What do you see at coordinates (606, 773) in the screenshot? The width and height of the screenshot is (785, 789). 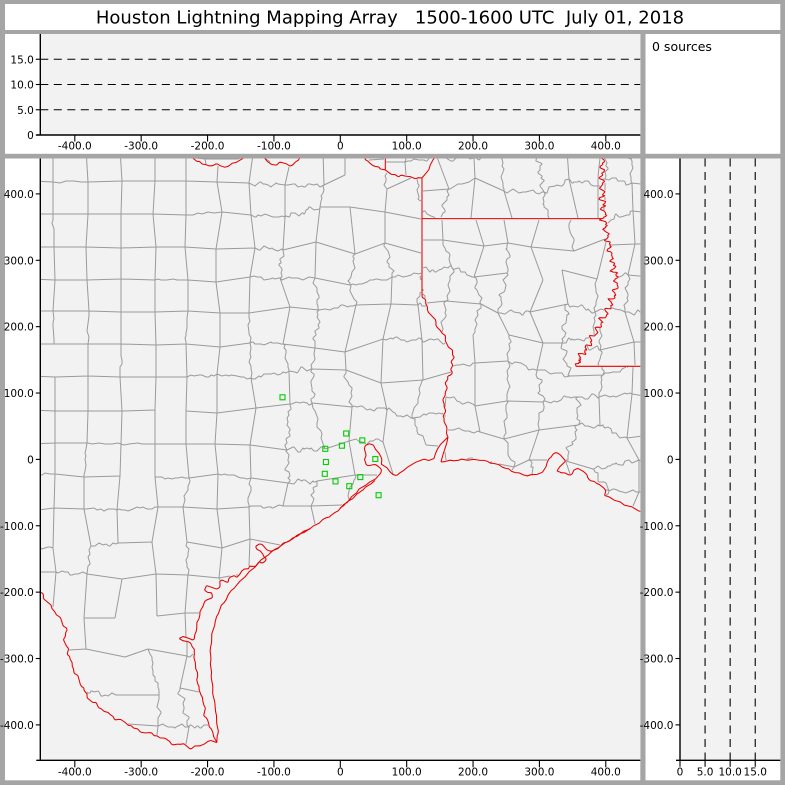 I see `map-x-tick-label: 400.0` at bounding box center [606, 773].